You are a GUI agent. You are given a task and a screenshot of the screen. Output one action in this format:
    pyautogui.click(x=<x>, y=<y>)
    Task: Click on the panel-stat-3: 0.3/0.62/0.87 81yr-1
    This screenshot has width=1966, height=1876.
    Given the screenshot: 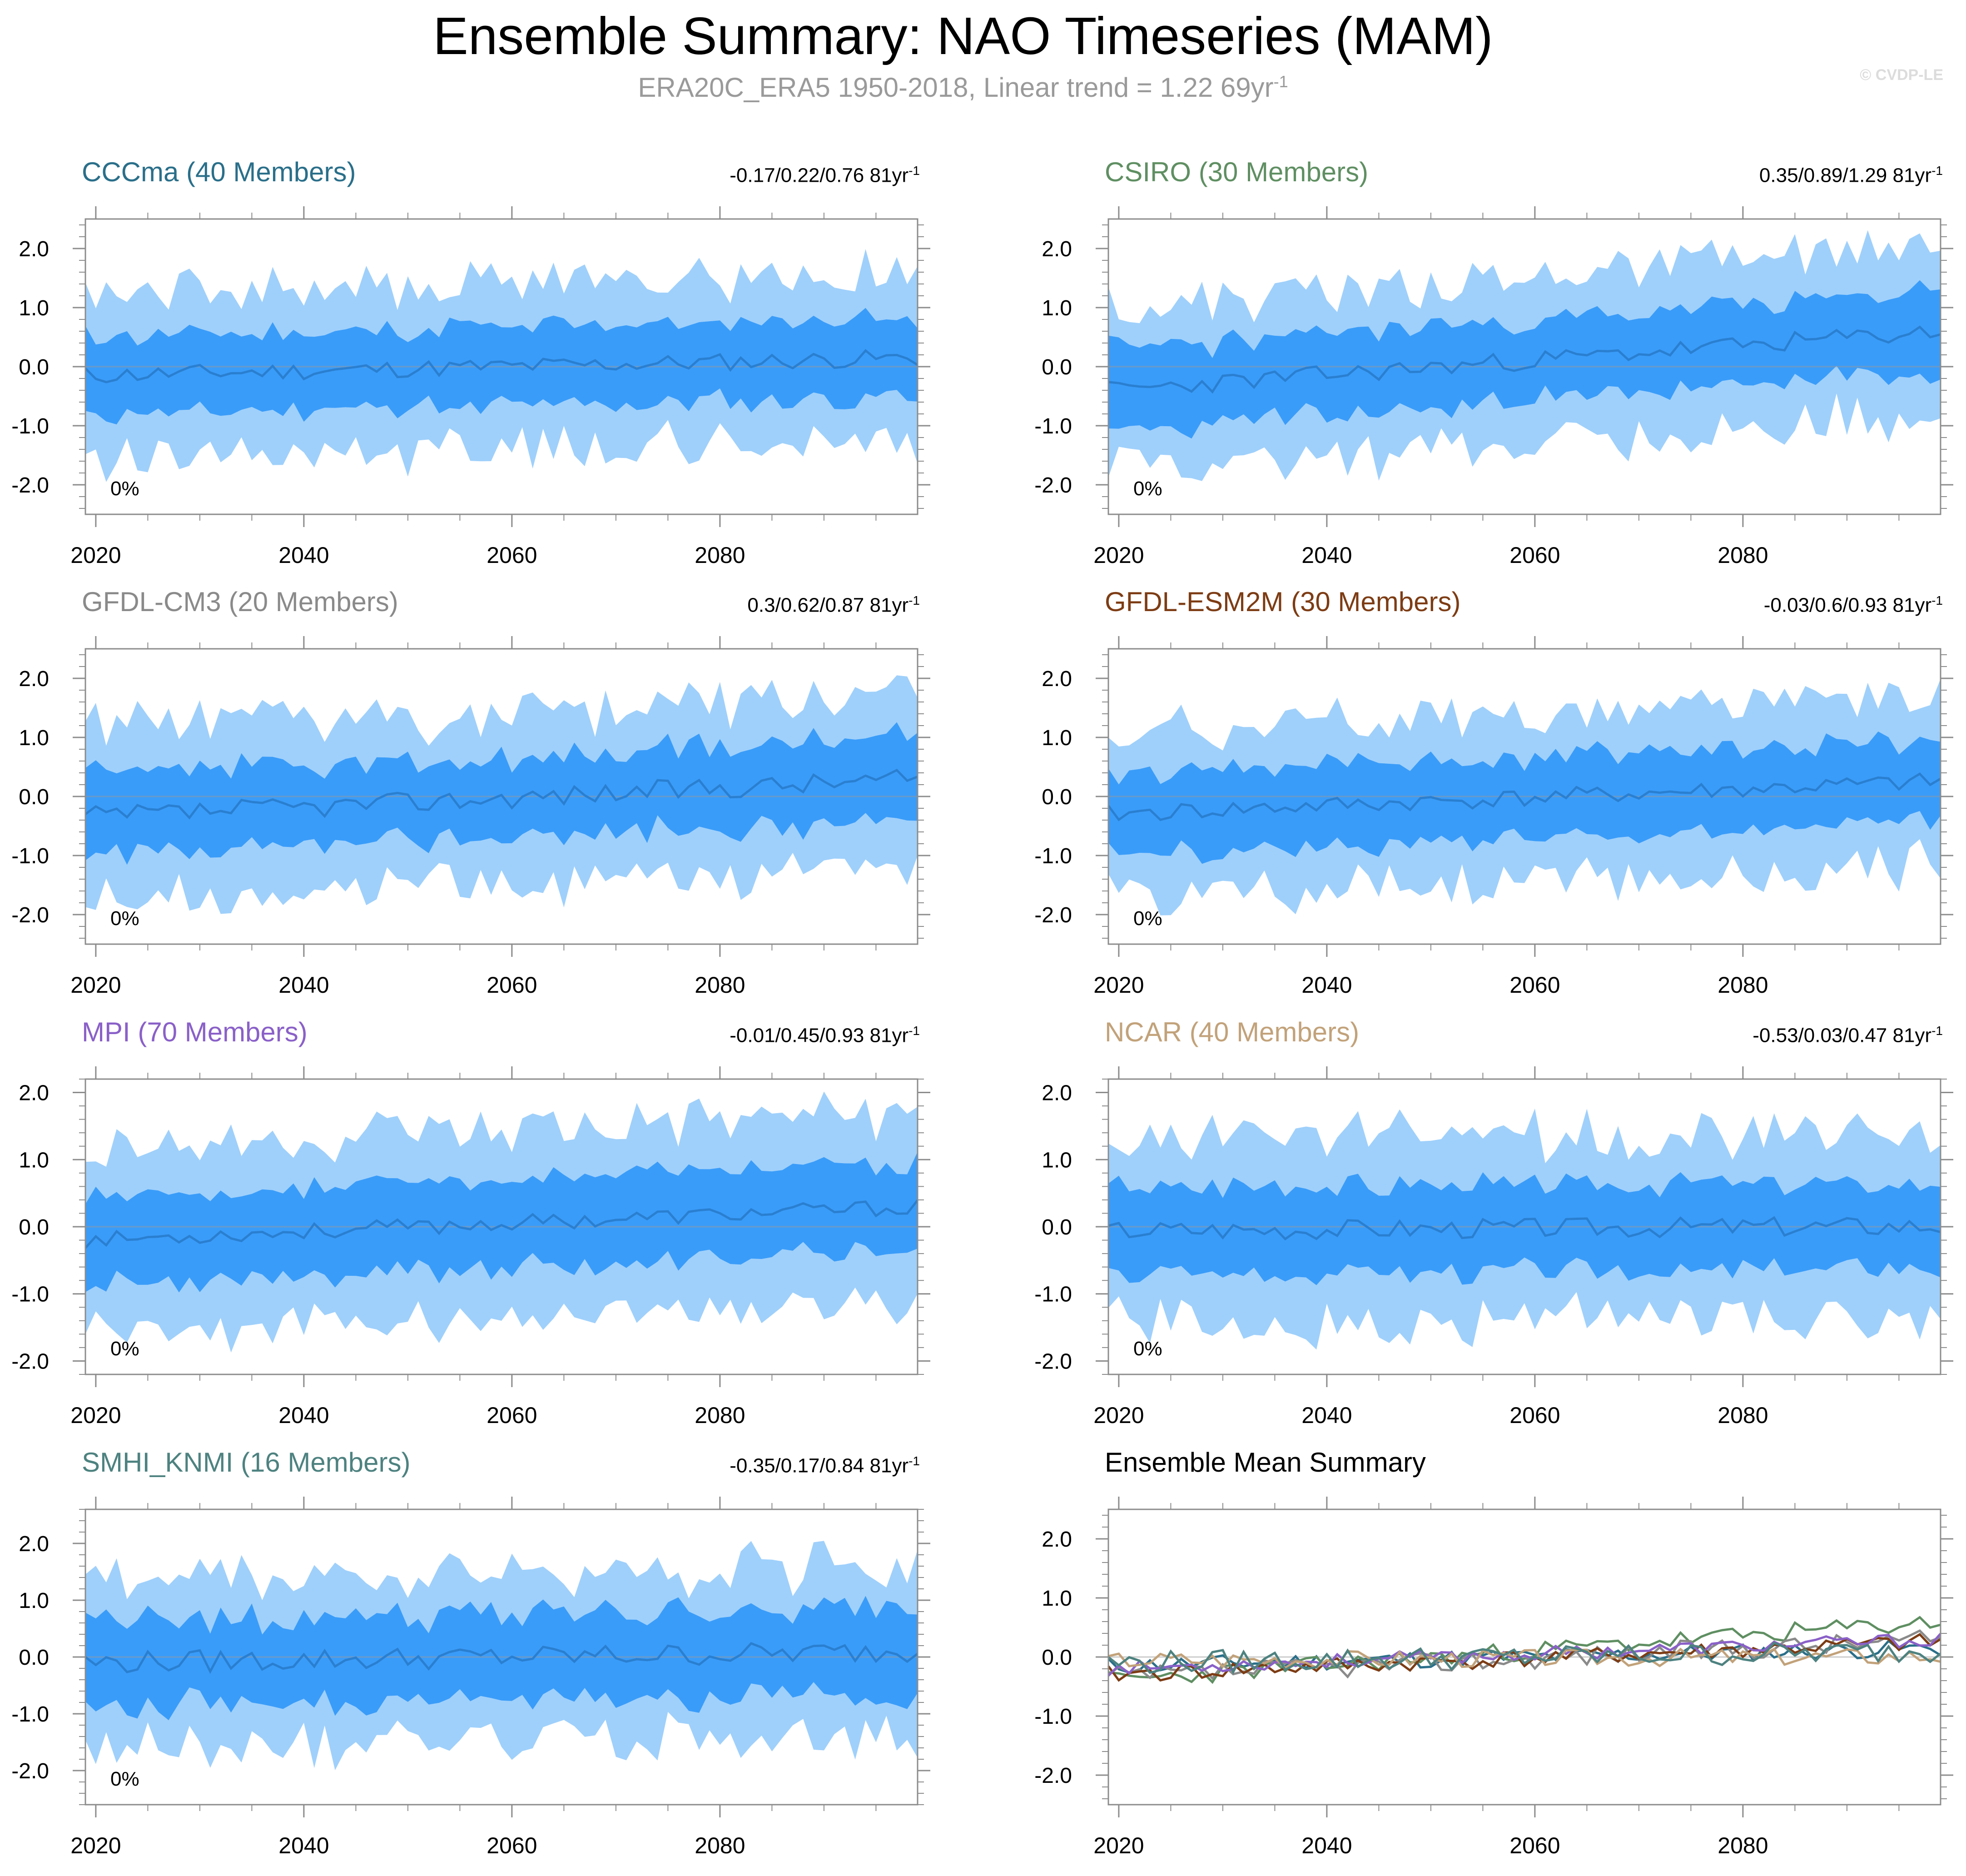 What is the action you would take?
    pyautogui.click(x=715, y=605)
    